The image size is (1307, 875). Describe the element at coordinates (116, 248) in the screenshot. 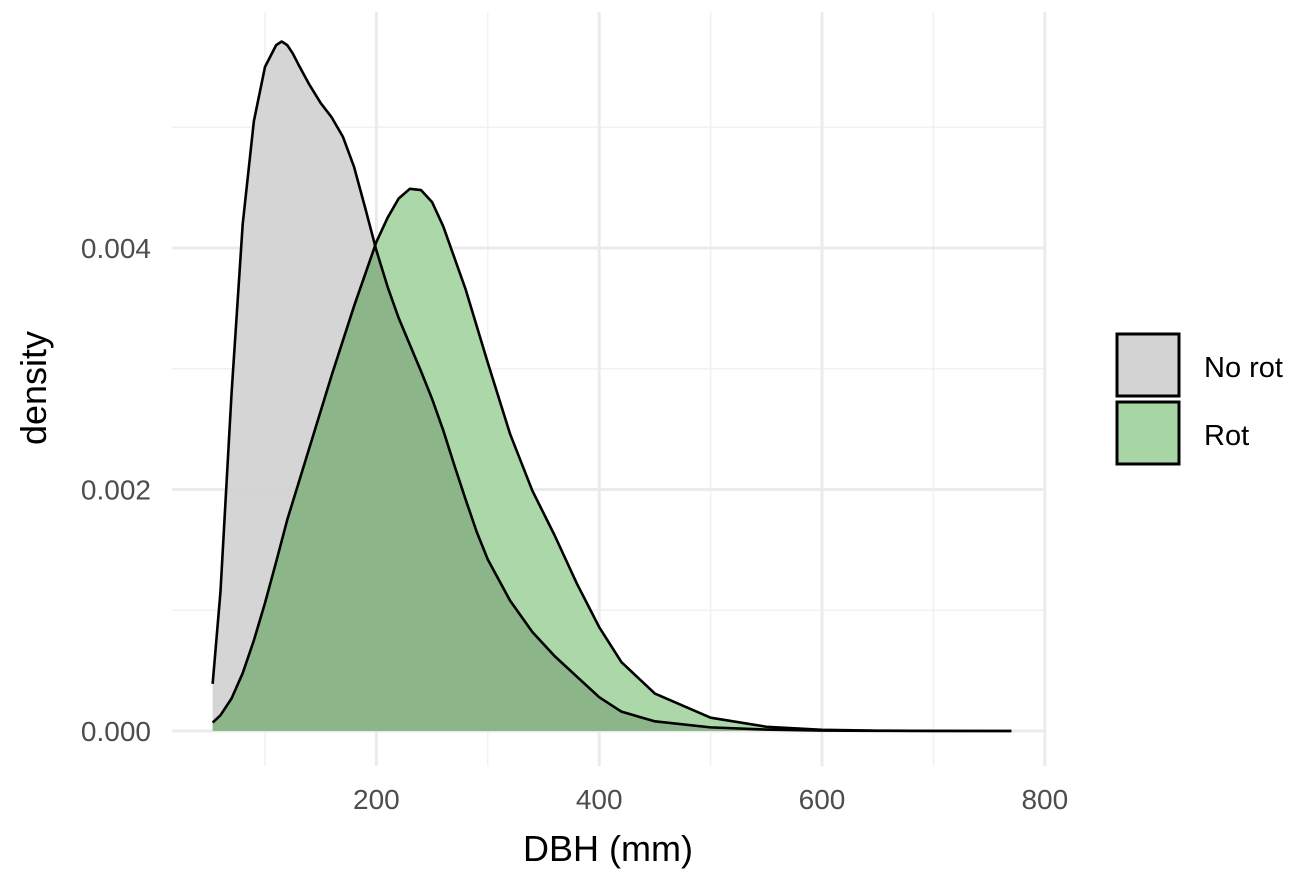

I see `y-tick-label: 0.004` at that location.